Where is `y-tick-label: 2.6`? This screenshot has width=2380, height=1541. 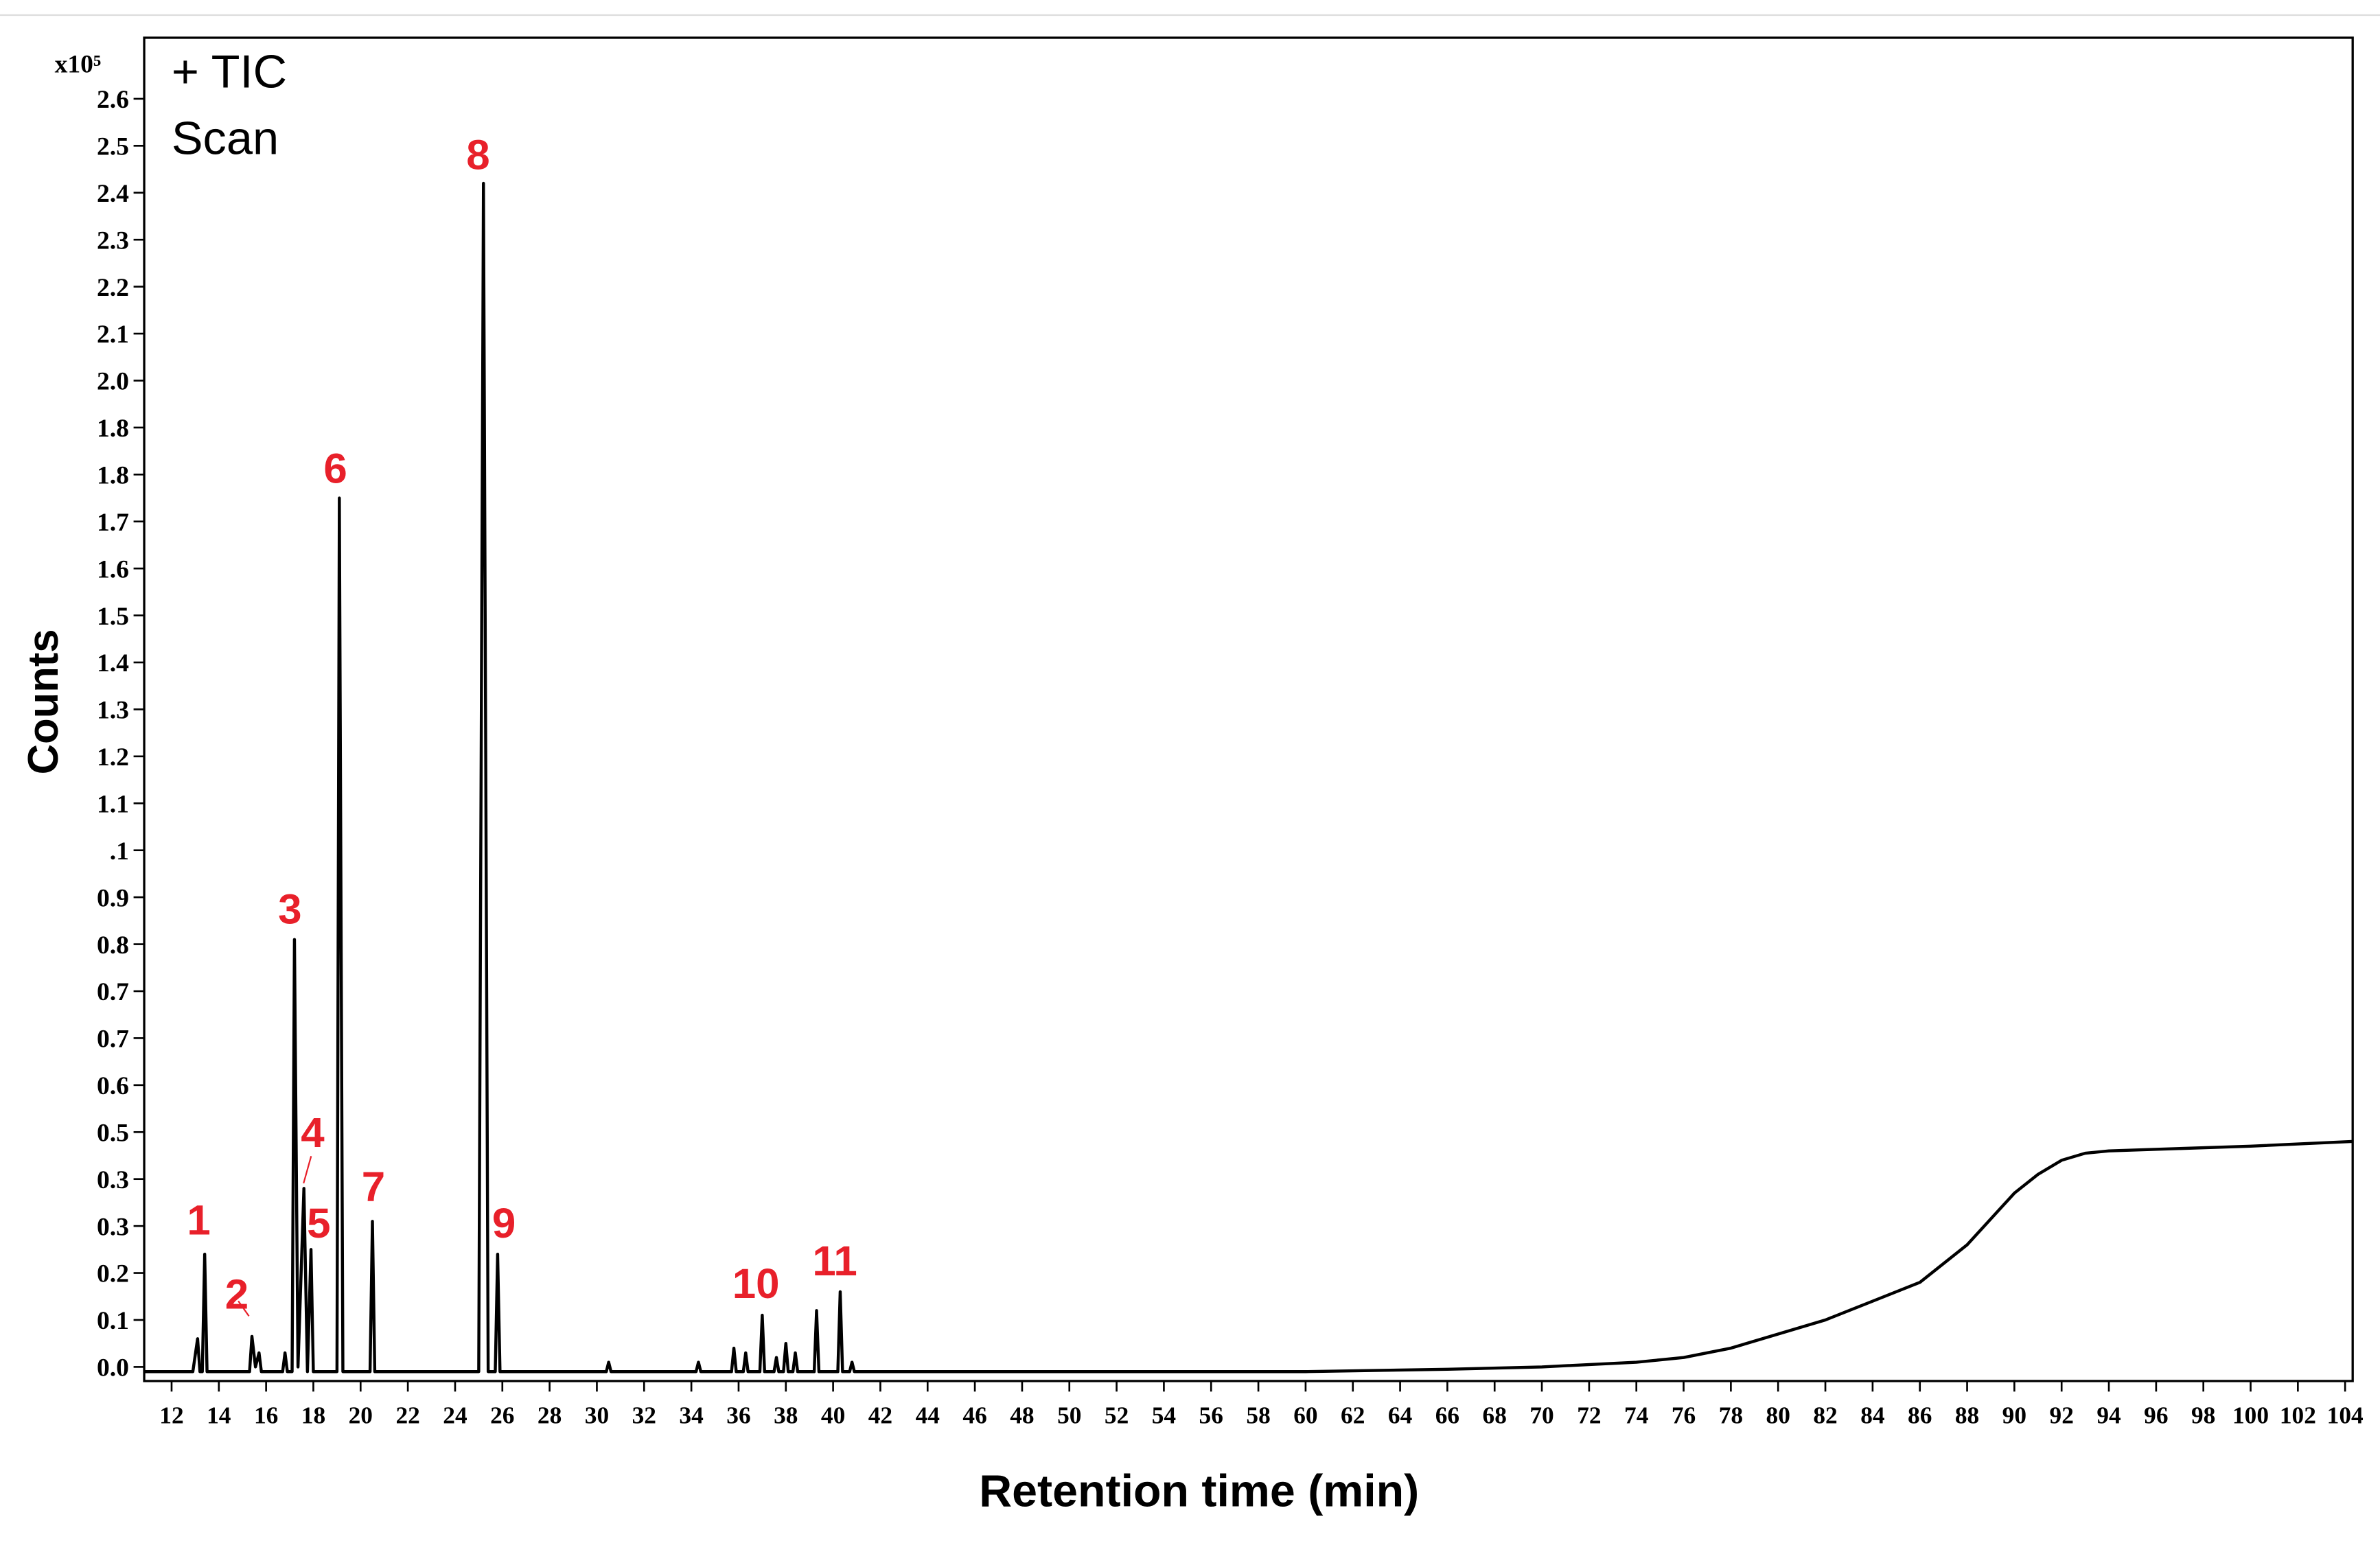
y-tick-label: 2.6 is located at coordinates (113, 100).